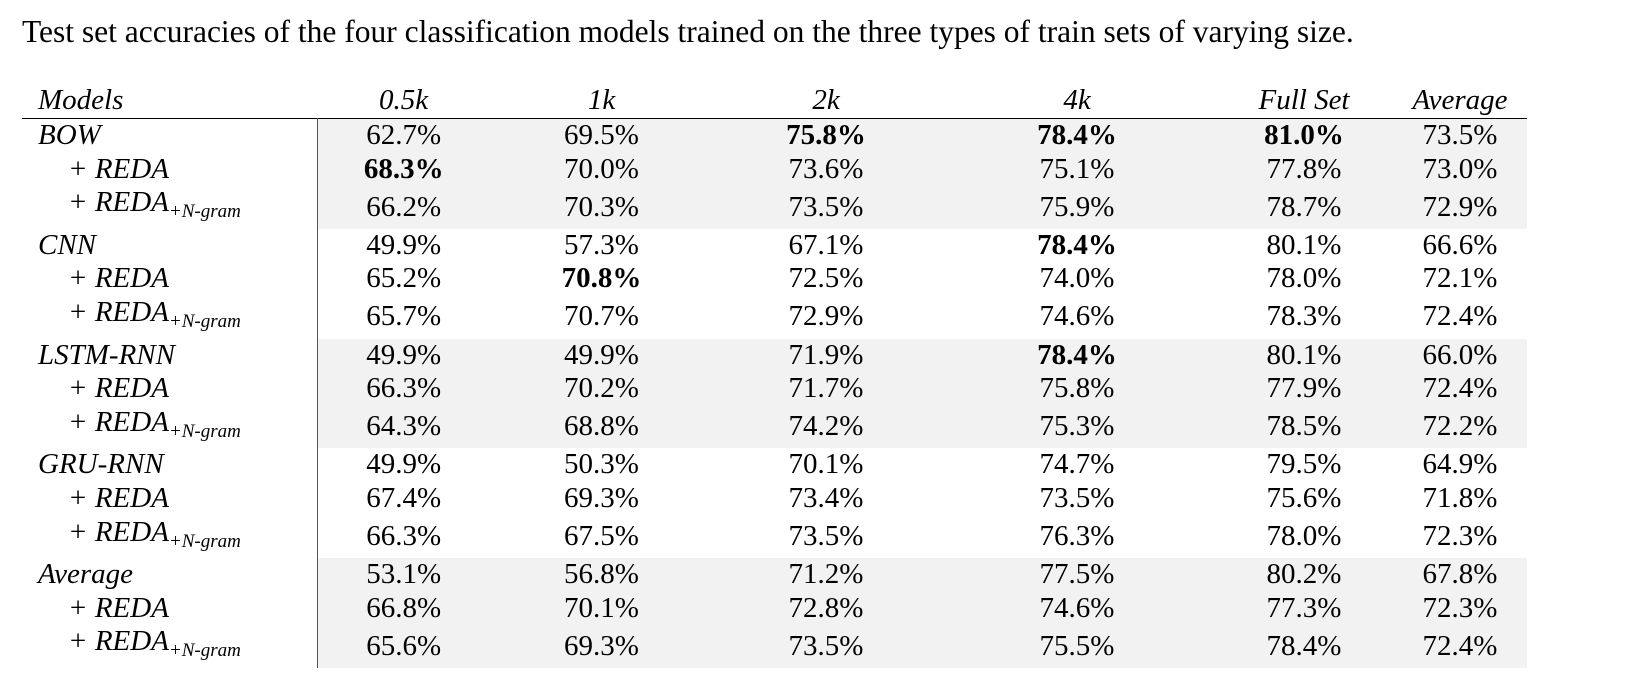 The image size is (1640, 682). What do you see at coordinates (1077, 575) in the screenshot?
I see `accuracy-cell: 77.5%` at bounding box center [1077, 575].